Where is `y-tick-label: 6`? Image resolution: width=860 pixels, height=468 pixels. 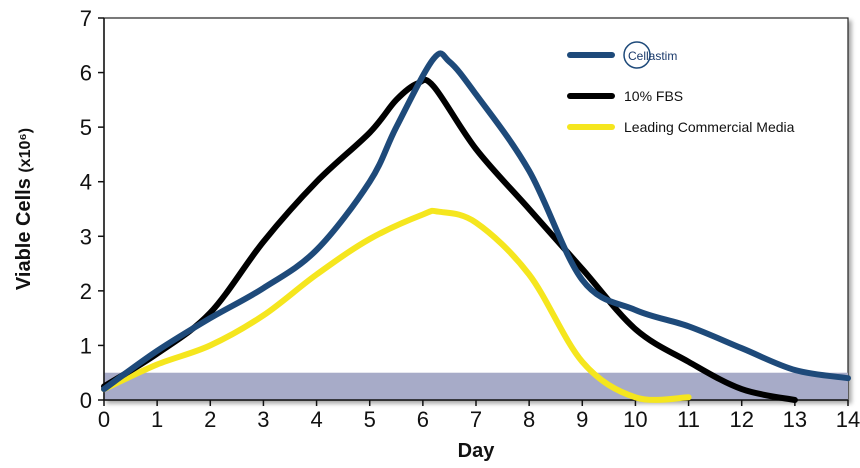
y-tick-label: 6 is located at coordinates (86, 73).